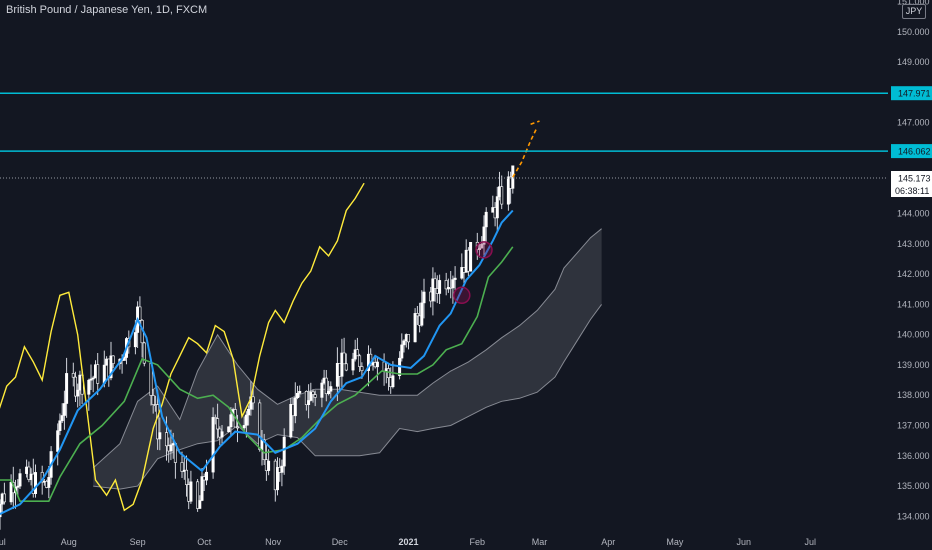  What do you see at coordinates (540, 542) in the screenshot?
I see `time-tick-label: Mar` at bounding box center [540, 542].